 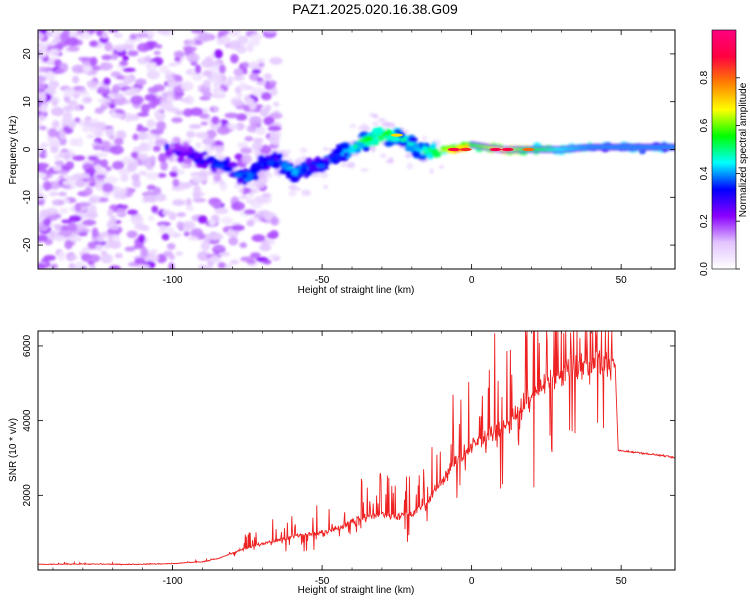 What do you see at coordinates (27, 244) in the screenshot?
I see `spectrogram-y-tick-label: -20` at bounding box center [27, 244].